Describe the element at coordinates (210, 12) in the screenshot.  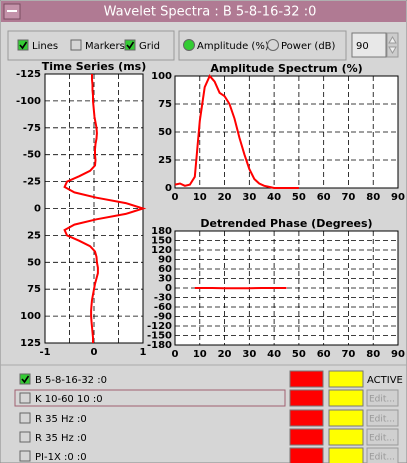
I see `window-title: Wavelet Spectra : B 5-8-16-32 :0` at that location.